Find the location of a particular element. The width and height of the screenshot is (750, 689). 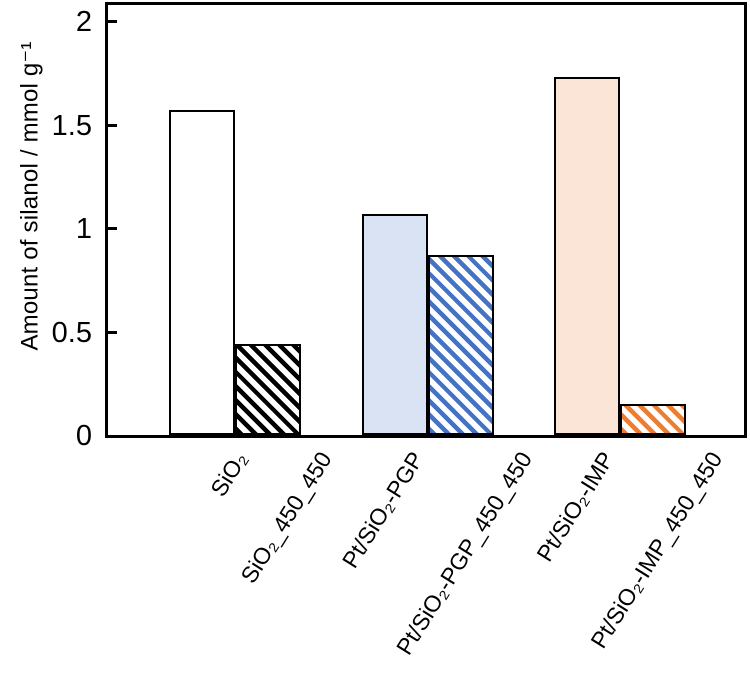

x-category-label: SiO₂ is located at coordinates (228, 474).